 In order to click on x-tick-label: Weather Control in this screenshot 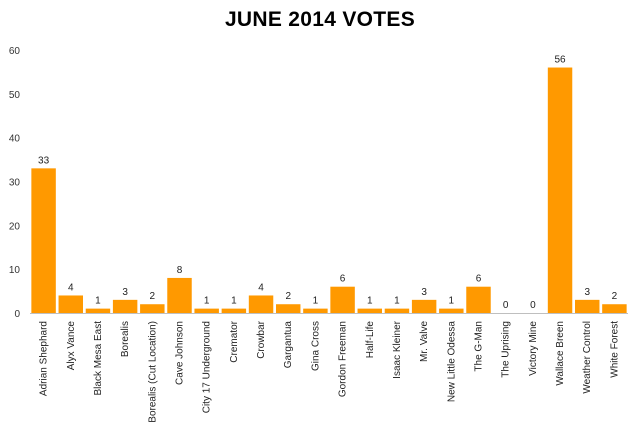, I will do `click(587, 357)`.